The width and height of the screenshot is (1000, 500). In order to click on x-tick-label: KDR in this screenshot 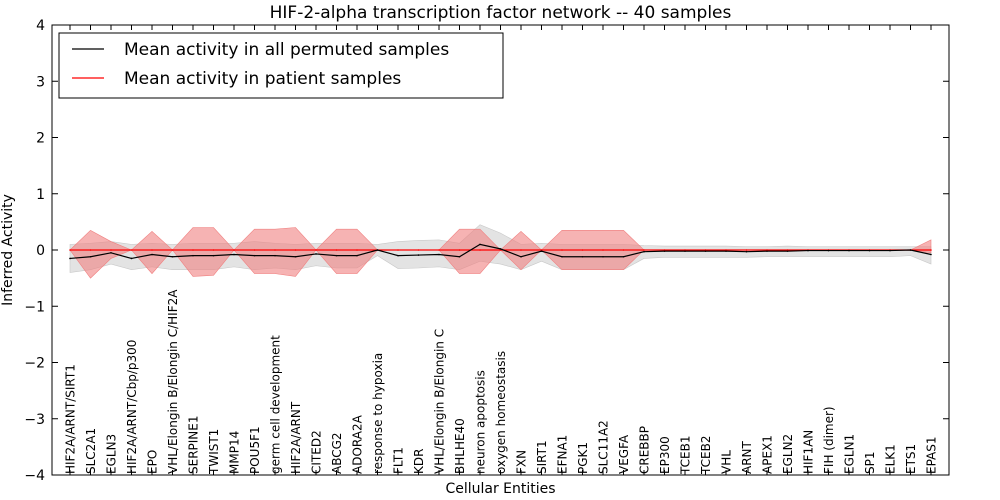, I will do `click(419, 461)`.